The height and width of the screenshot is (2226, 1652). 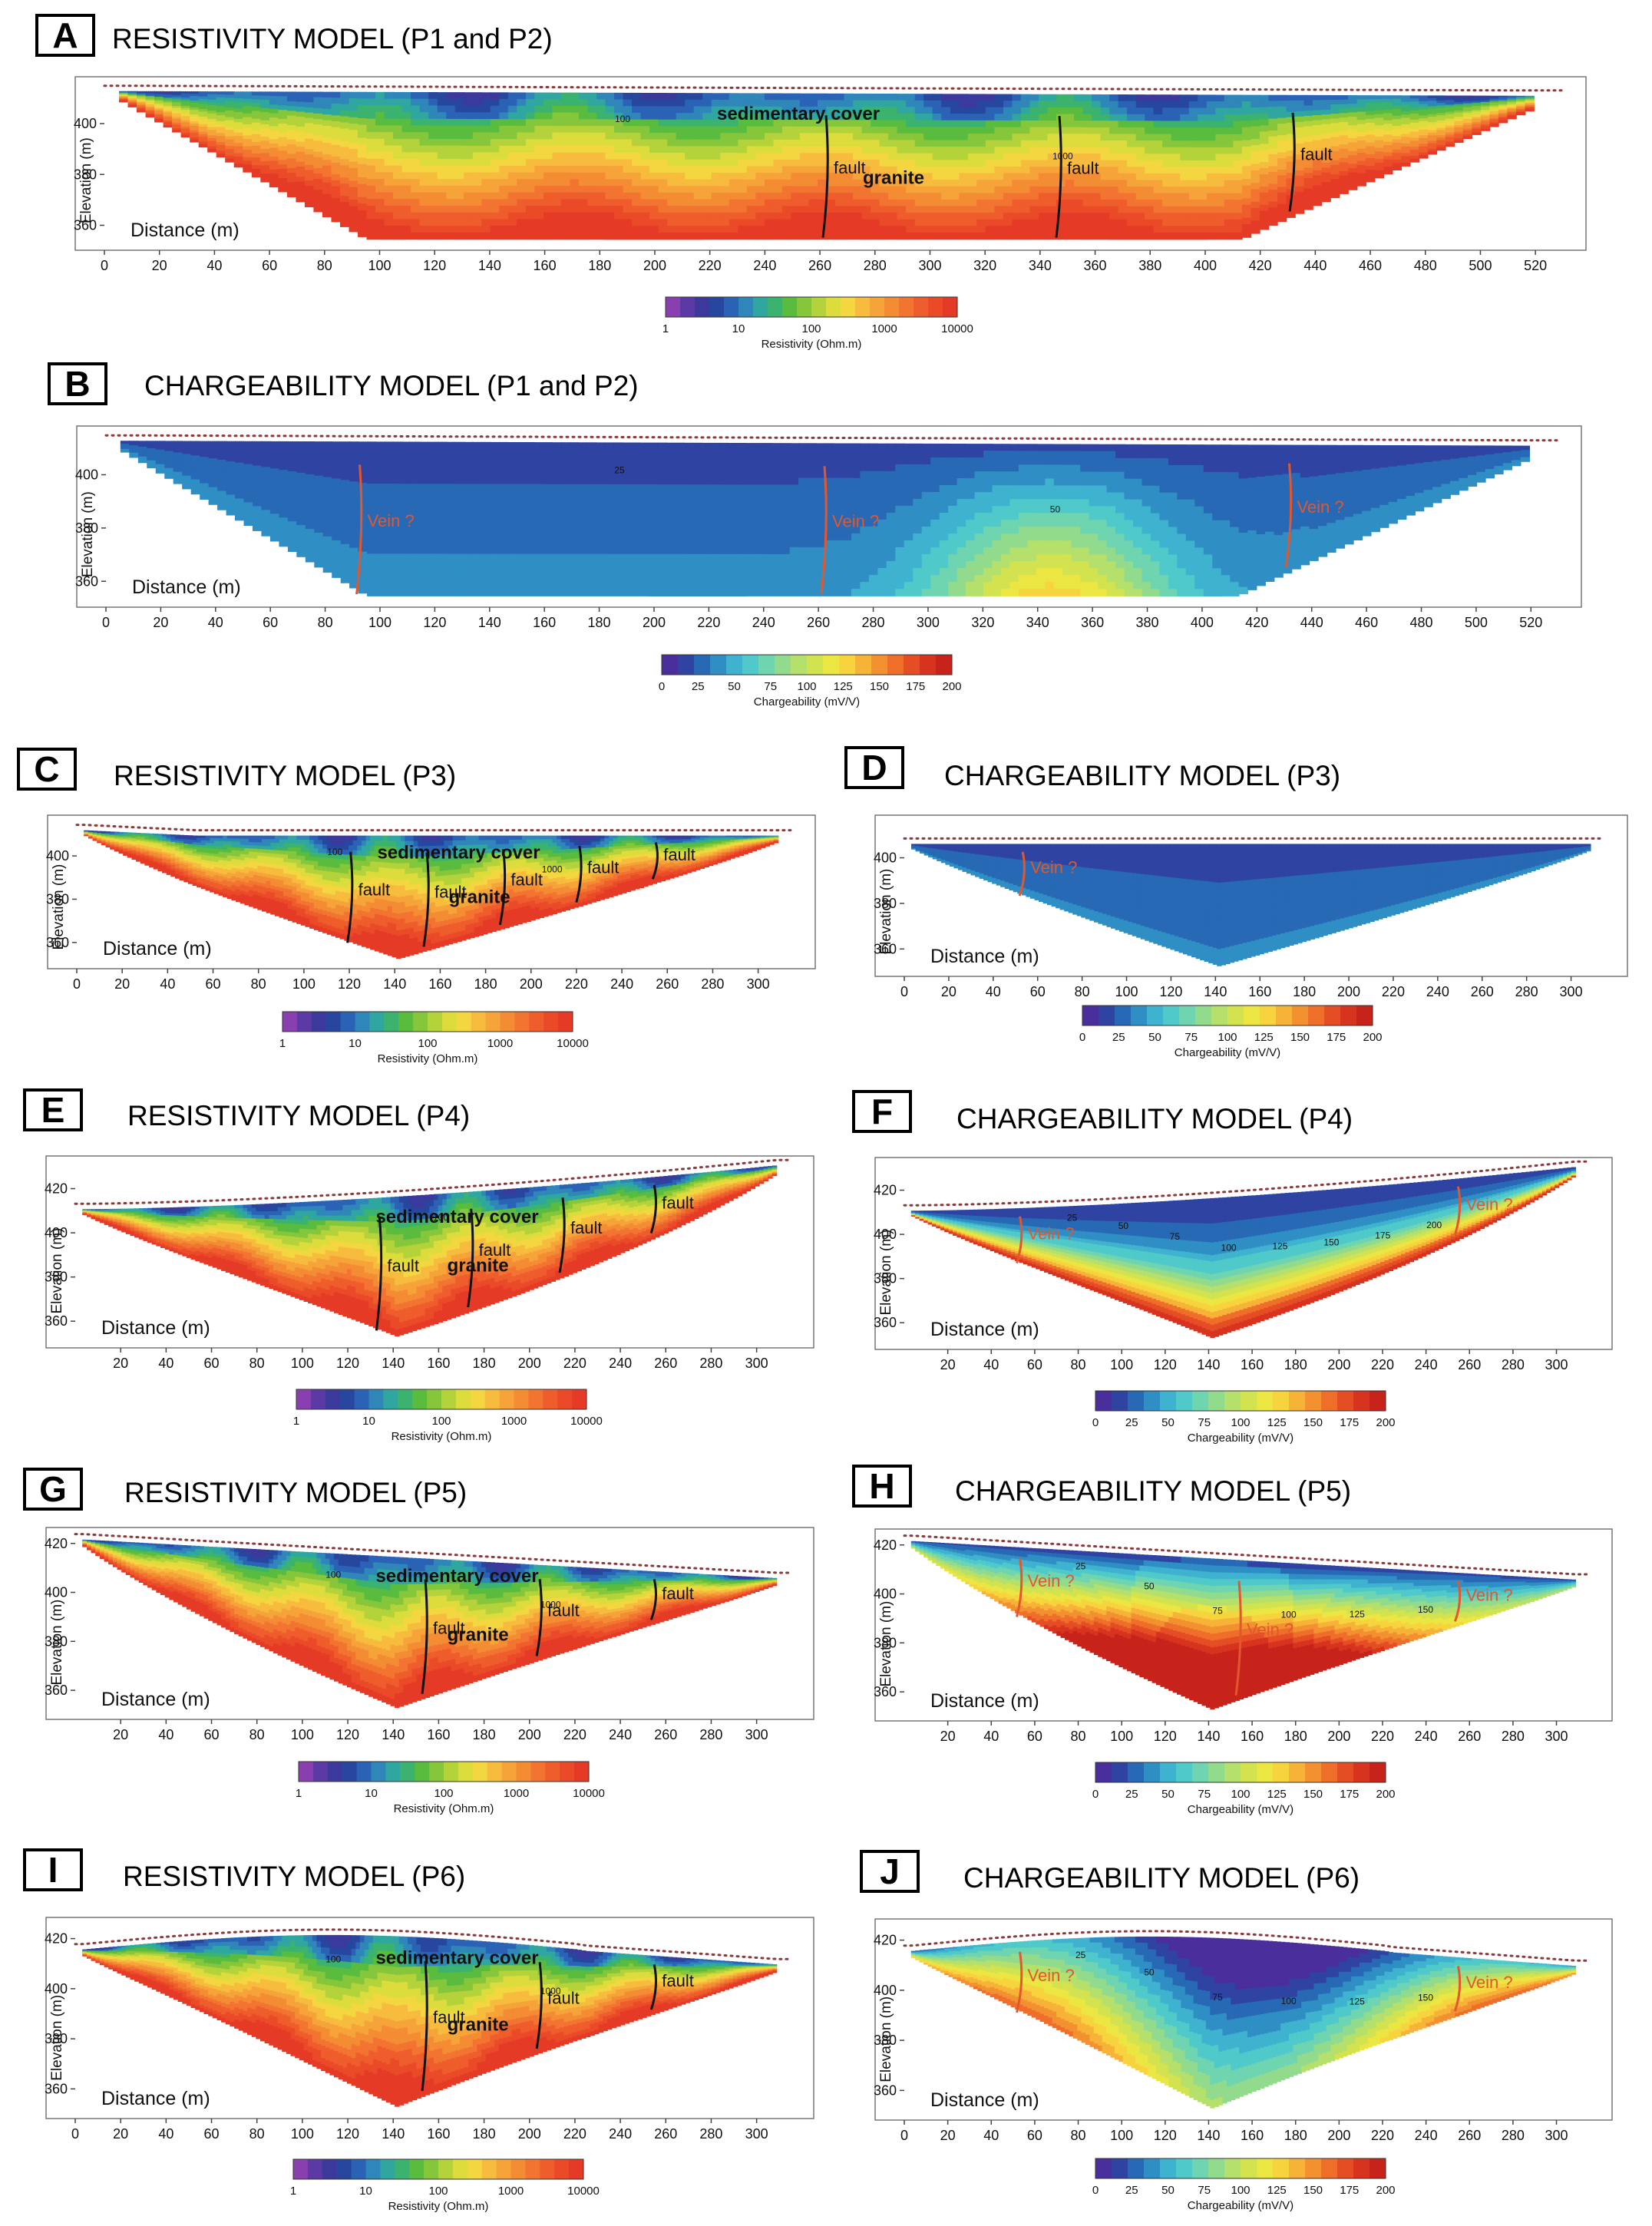 I want to click on colorbar-cell, so click(x=849, y=307).